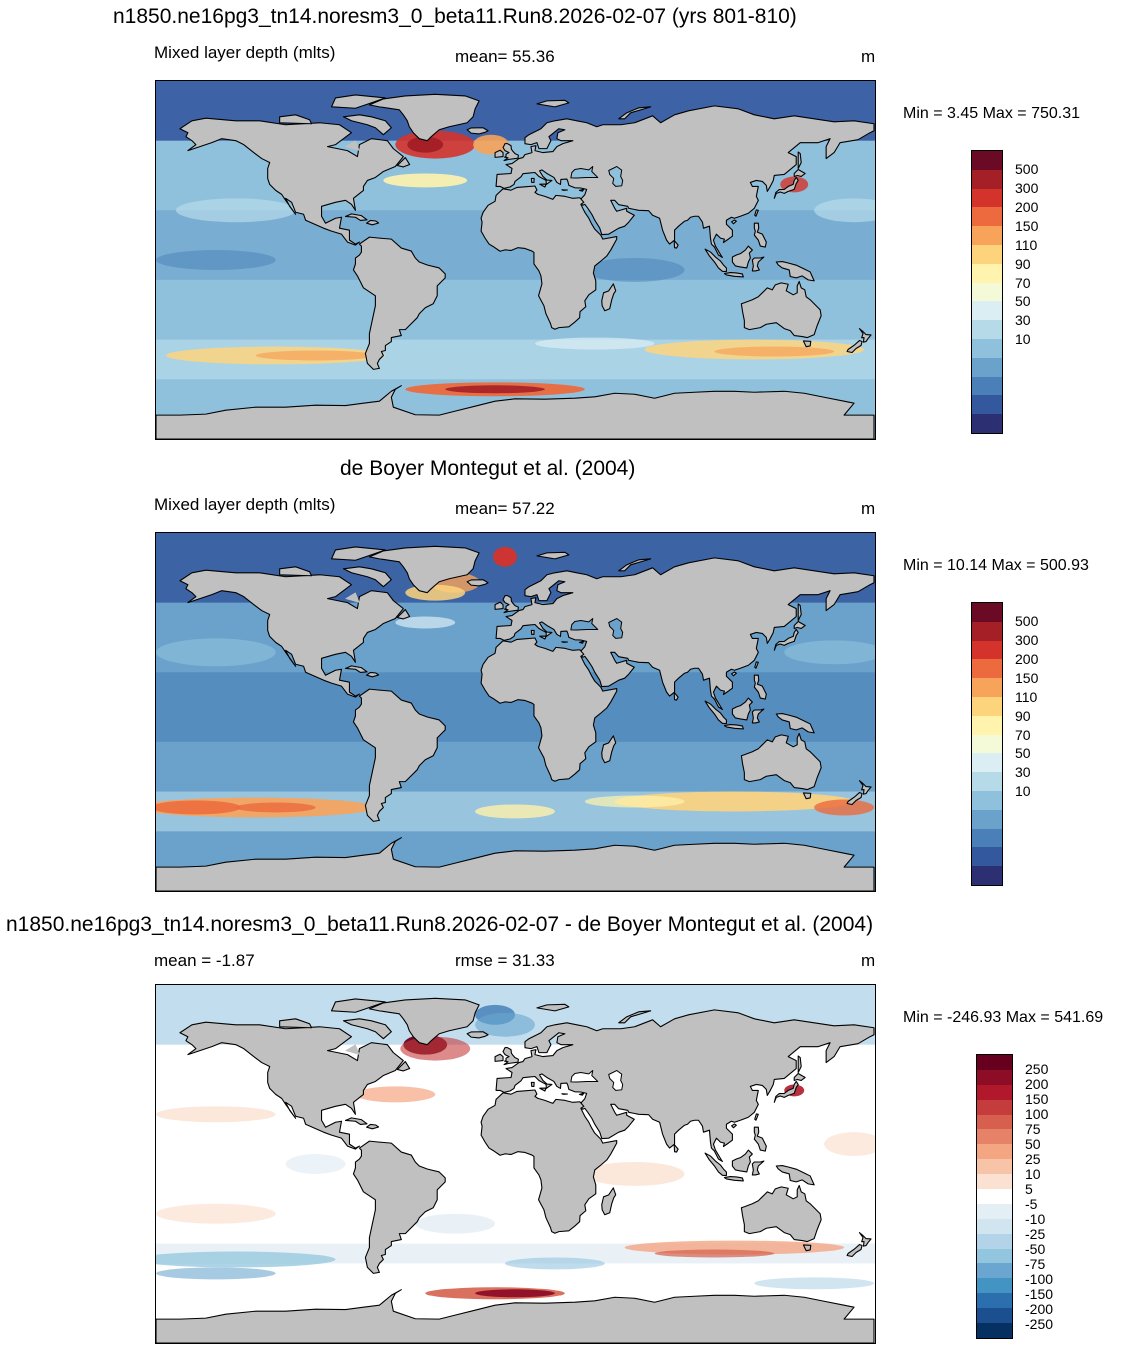 The height and width of the screenshot is (1350, 1130). Describe the element at coordinates (760, 1139) in the screenshot. I see `landmass-philippines` at that location.